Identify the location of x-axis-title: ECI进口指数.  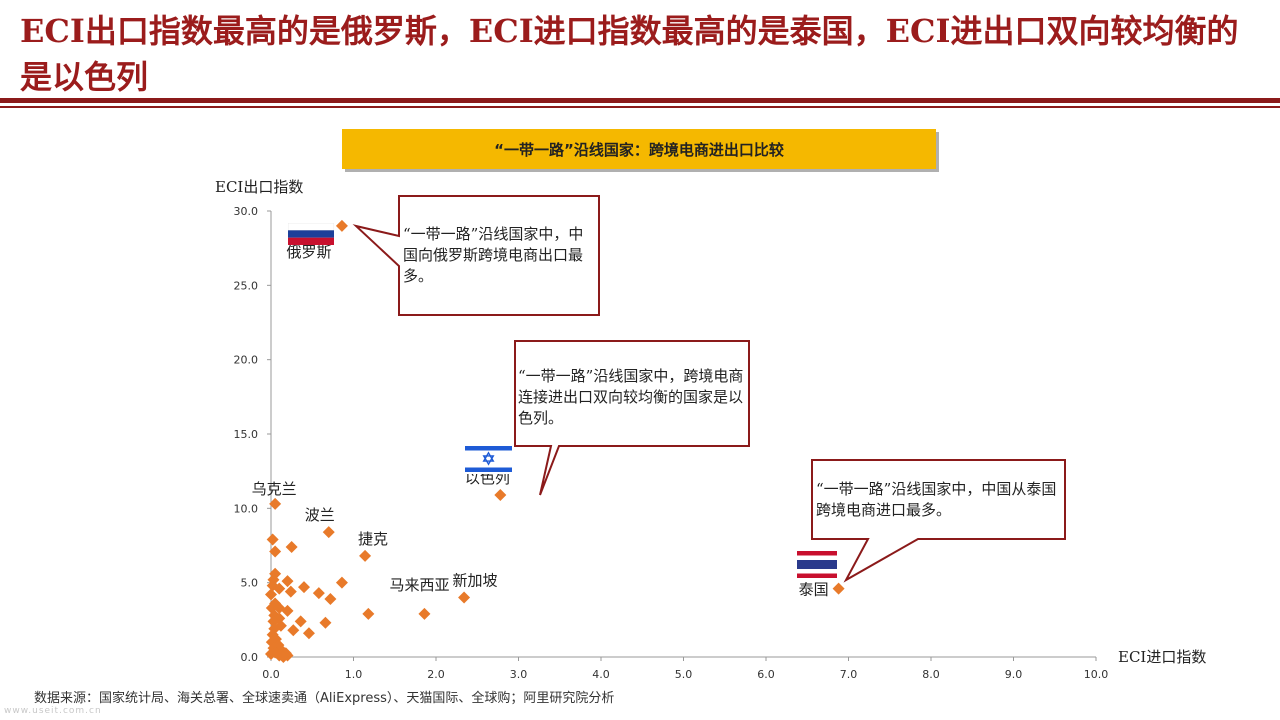
(1162, 657).